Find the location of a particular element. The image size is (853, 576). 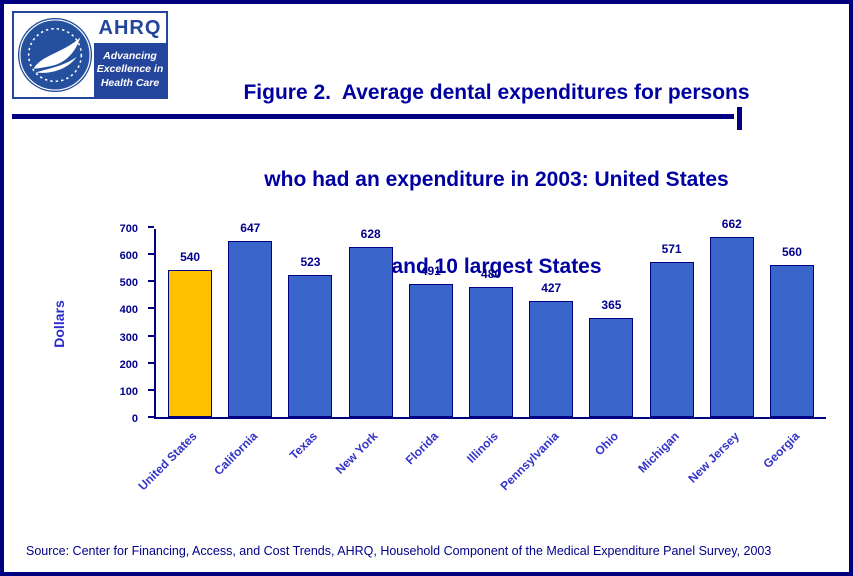

ahrq-tagline: Advancing Excellence in Health Care is located at coordinates (130, 70).